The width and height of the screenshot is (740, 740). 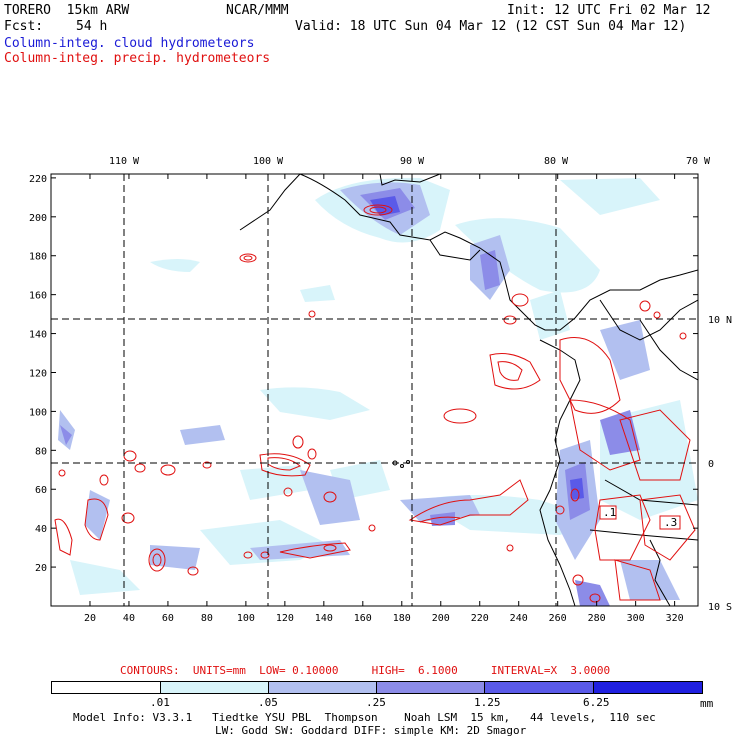 I want to click on init-time: Init: 12 UTC Fri 02 Mar 12, so click(x=609, y=10).